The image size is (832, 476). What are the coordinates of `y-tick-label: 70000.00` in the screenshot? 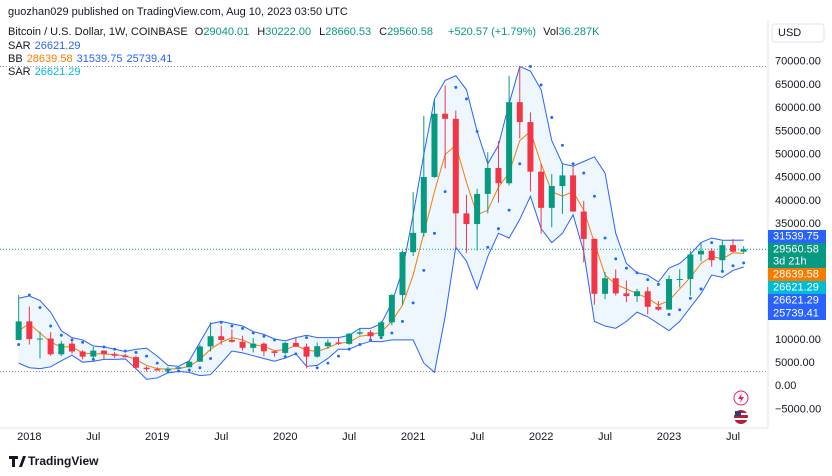 It's located at (798, 62).